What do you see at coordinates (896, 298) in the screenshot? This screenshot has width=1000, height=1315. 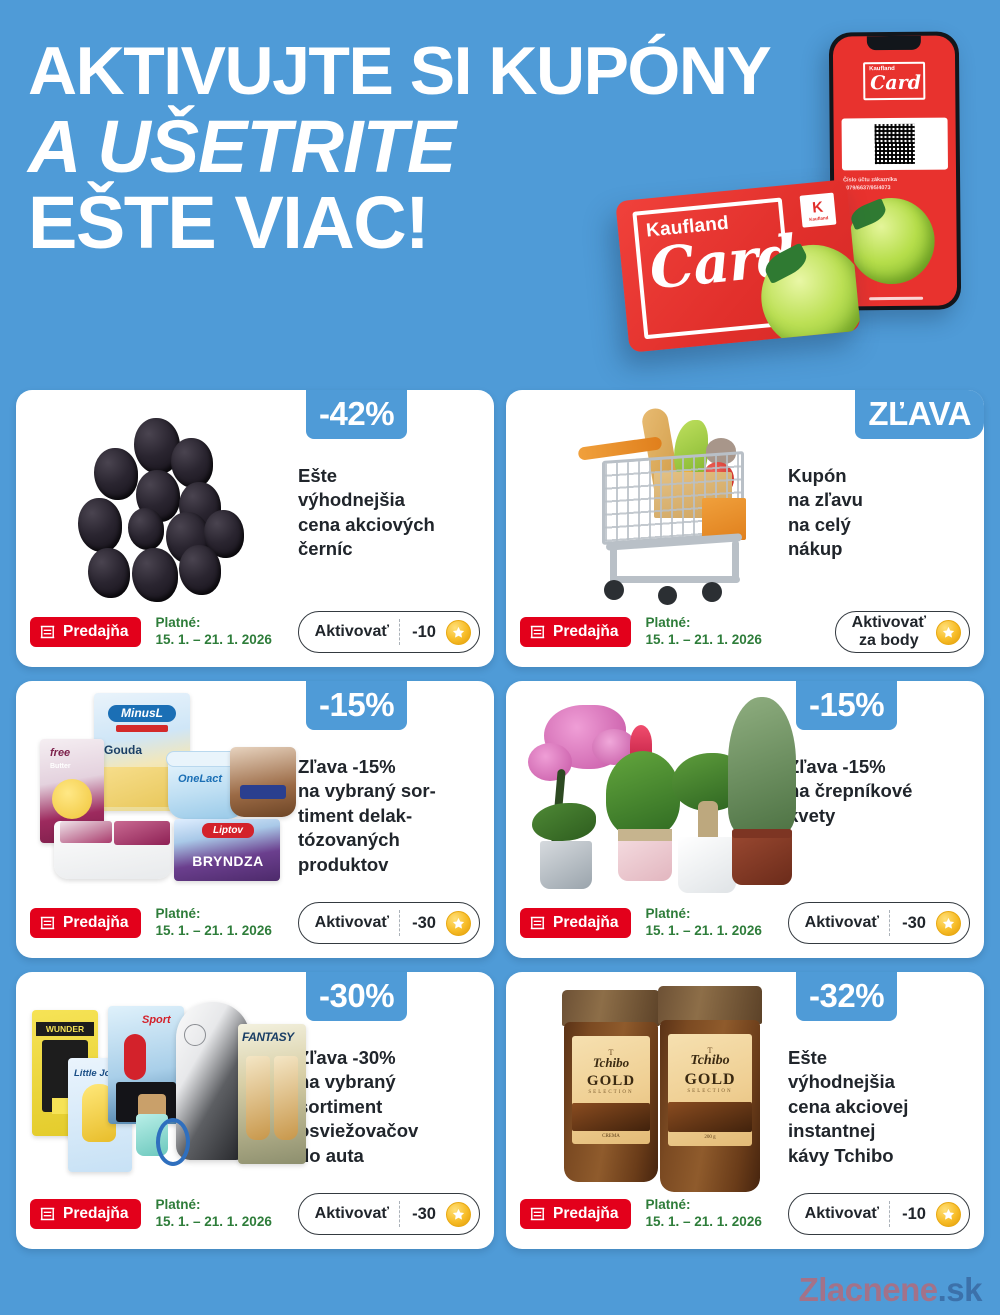 I see `phone-home-indicator` at bounding box center [896, 298].